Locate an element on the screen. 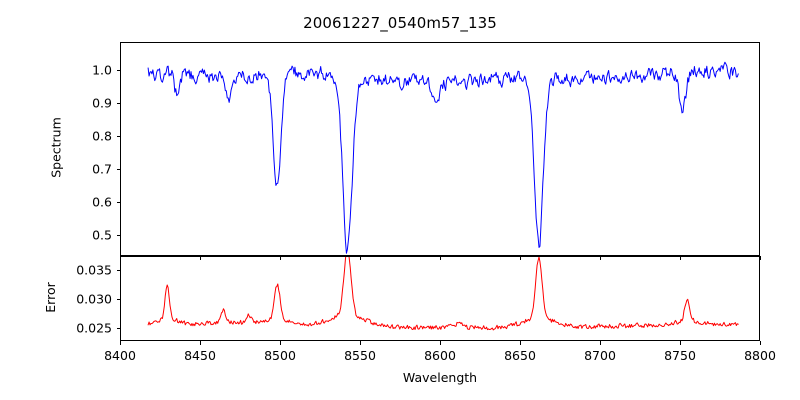 This screenshot has width=800, height=400. spectrum-y-tick-label: 0.6 is located at coordinates (102, 202).